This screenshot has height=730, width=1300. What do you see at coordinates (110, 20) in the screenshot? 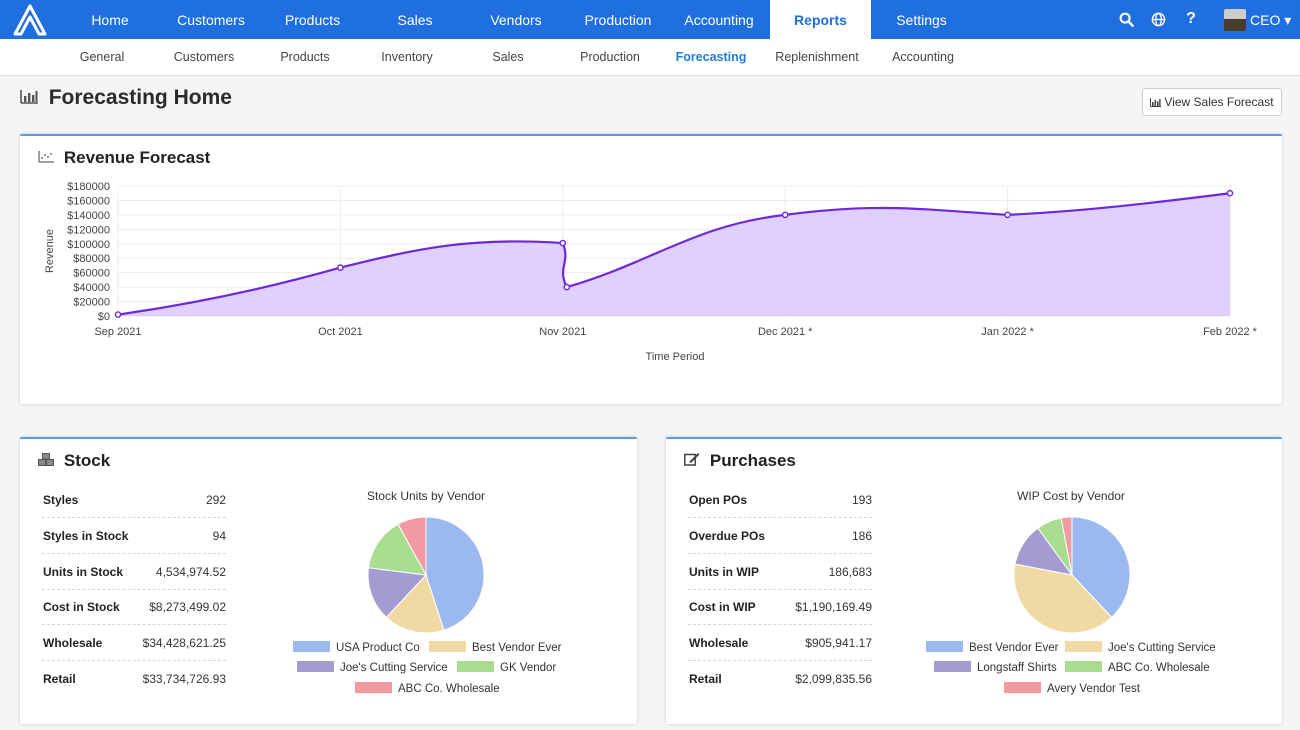
I see `nav-home: Home` at bounding box center [110, 20].